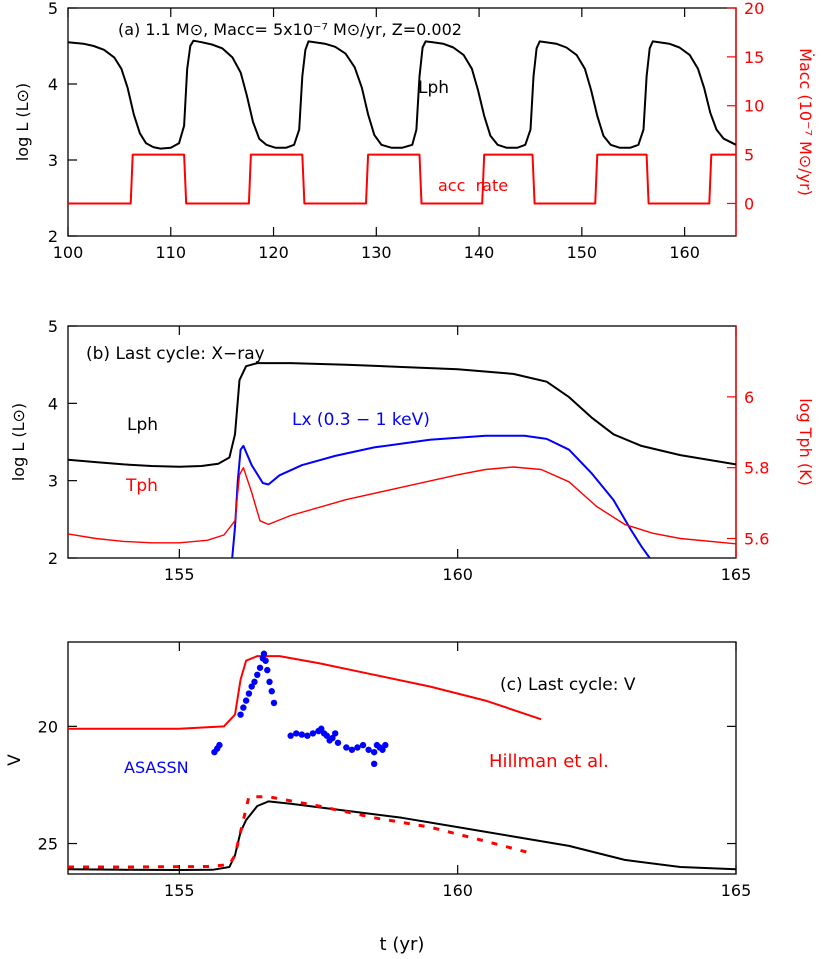  I want to click on y-tick-label: 25, so click(48, 844).